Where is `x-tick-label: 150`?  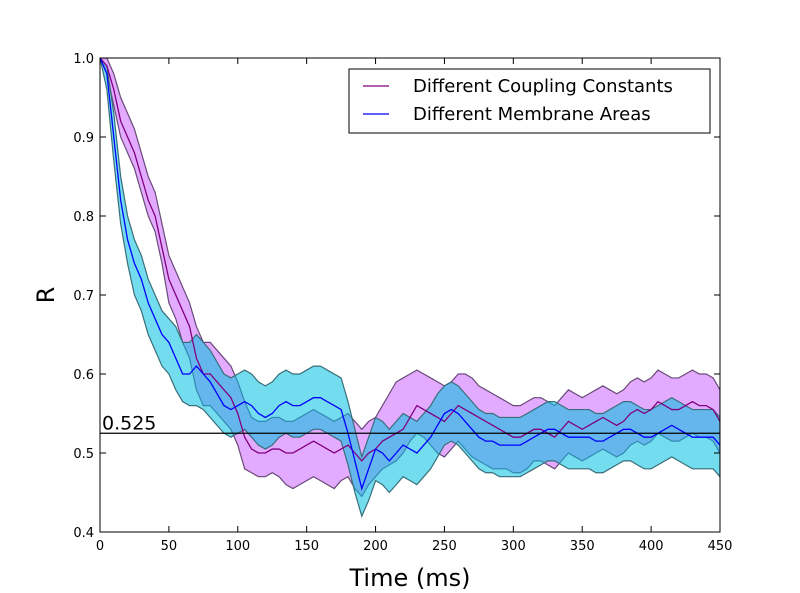 x-tick-label: 150 is located at coordinates (306, 546).